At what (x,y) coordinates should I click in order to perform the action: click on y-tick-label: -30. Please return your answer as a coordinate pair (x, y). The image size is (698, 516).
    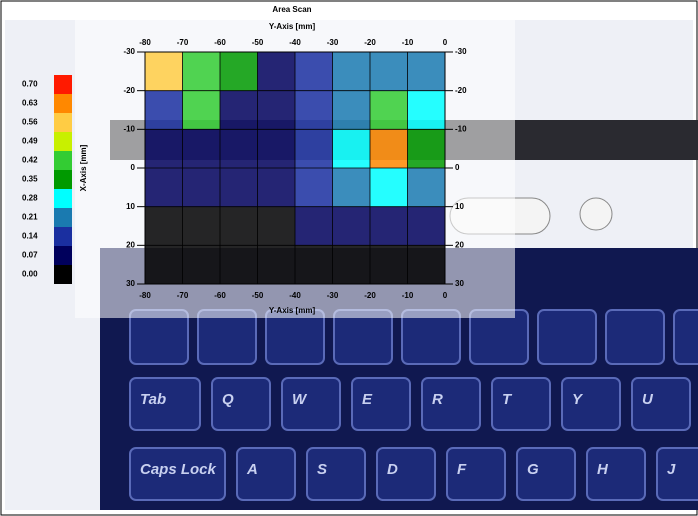
    Looking at the image, I should click on (129, 51).